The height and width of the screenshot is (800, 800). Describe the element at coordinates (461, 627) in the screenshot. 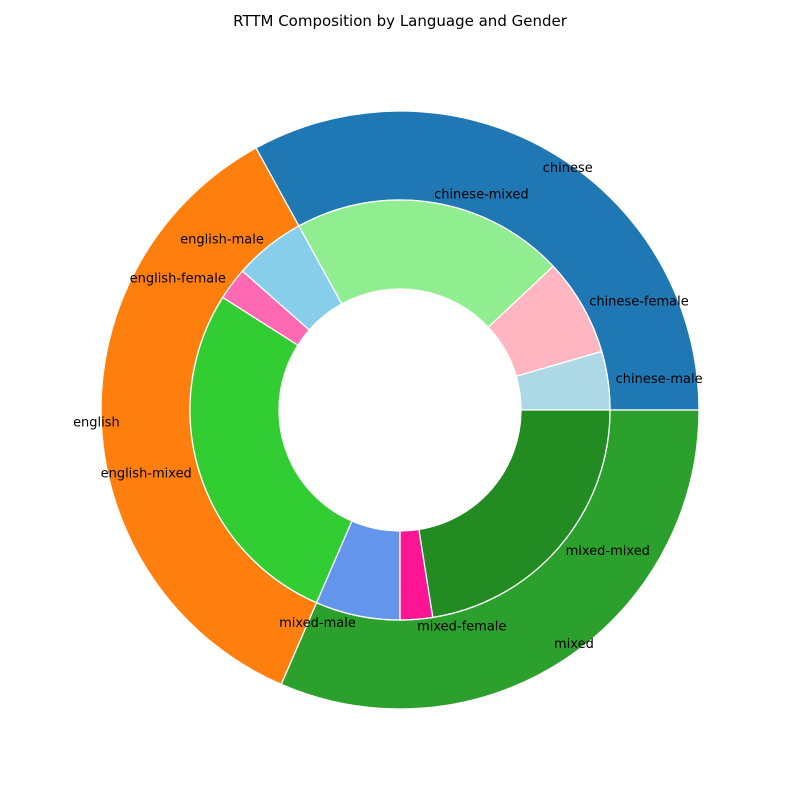

I see `inner-label-mixed-female: mixed-female` at that location.